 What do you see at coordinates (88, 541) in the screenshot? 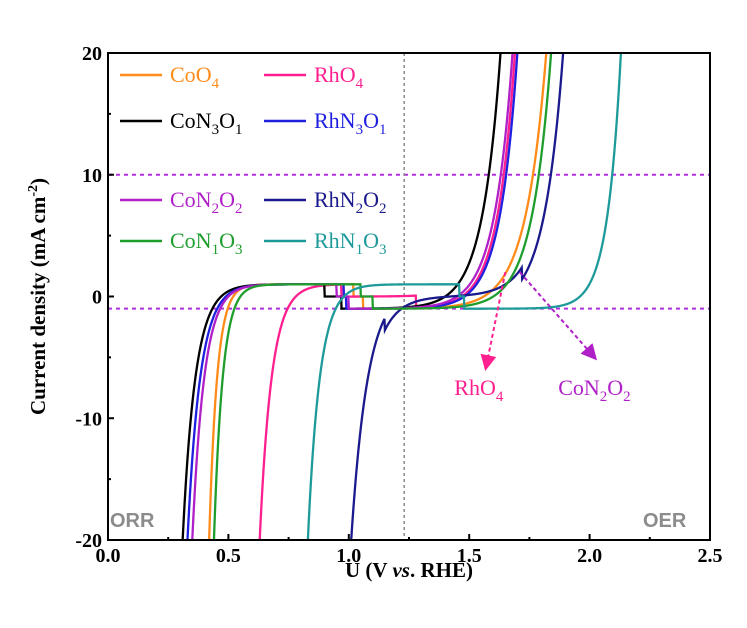
I see `y-tick-label: -20` at bounding box center [88, 541].